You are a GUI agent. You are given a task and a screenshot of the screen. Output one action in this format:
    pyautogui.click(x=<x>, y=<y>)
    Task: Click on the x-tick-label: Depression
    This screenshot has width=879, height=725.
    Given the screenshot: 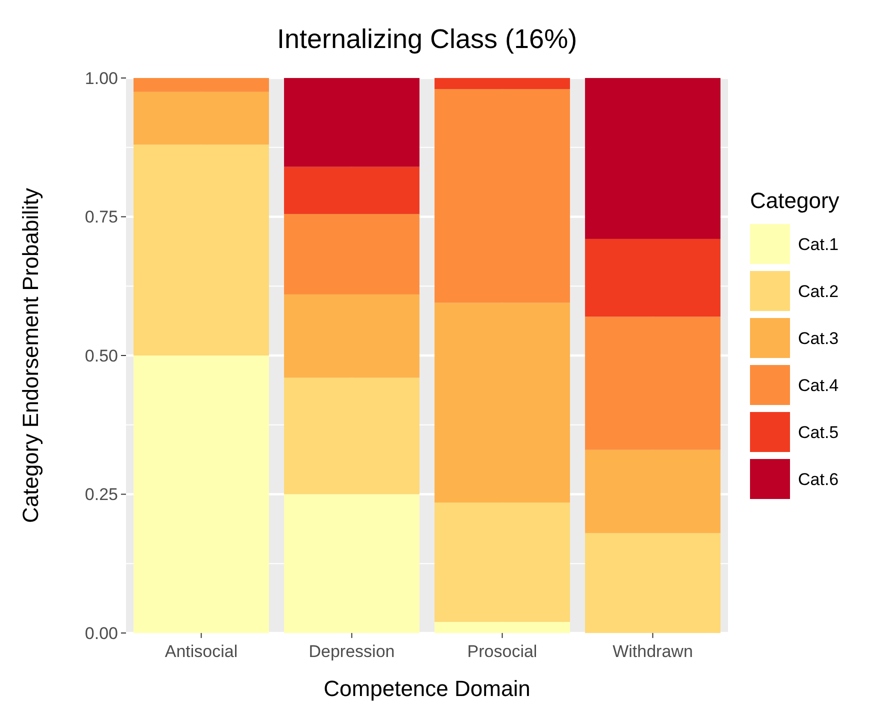 What is the action you would take?
    pyautogui.click(x=351, y=651)
    